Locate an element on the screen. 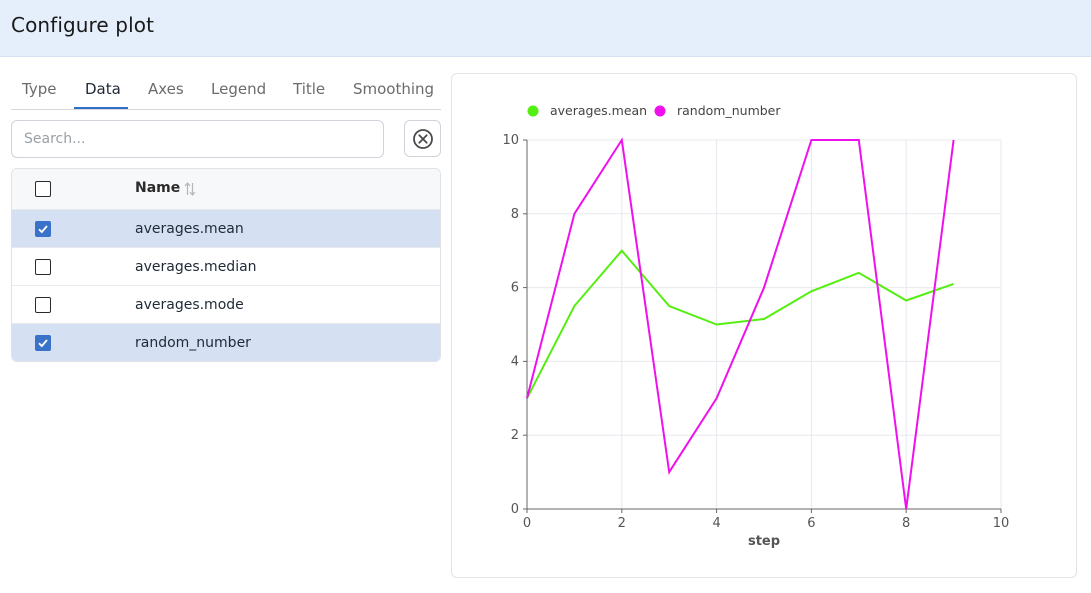 The height and width of the screenshot is (593, 1091). tab-legend: Legend is located at coordinates (239, 89).